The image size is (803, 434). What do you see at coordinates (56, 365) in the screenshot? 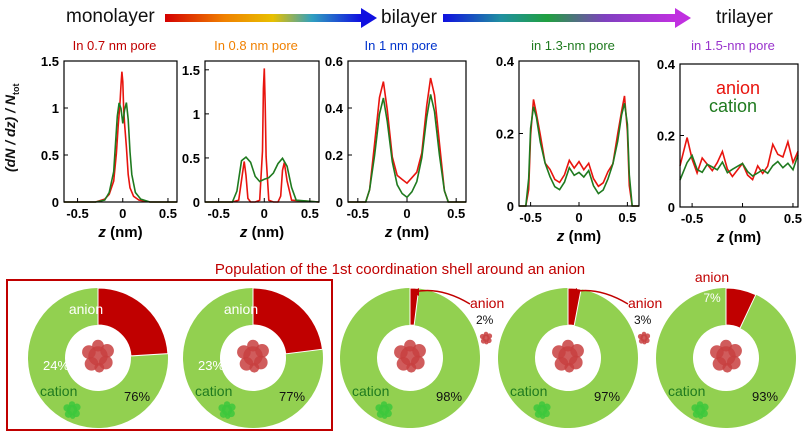
I see `anion-percent: 24%` at bounding box center [56, 365].